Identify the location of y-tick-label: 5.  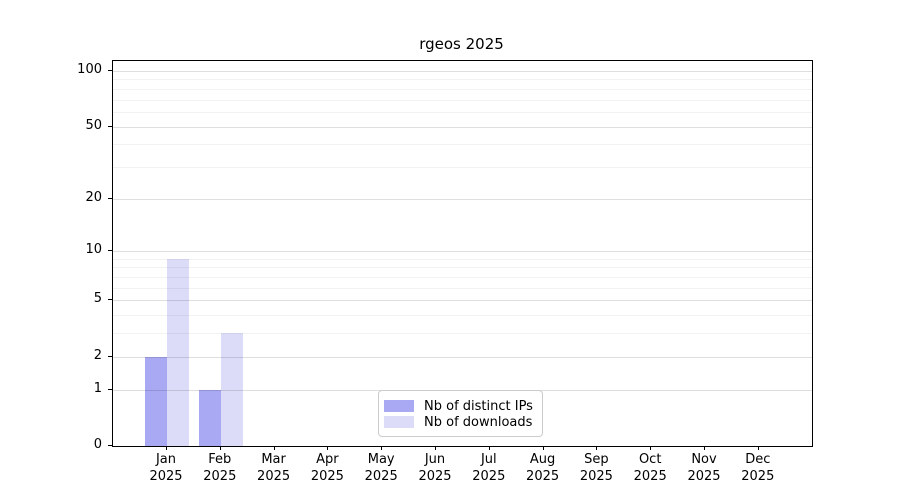
(97, 299).